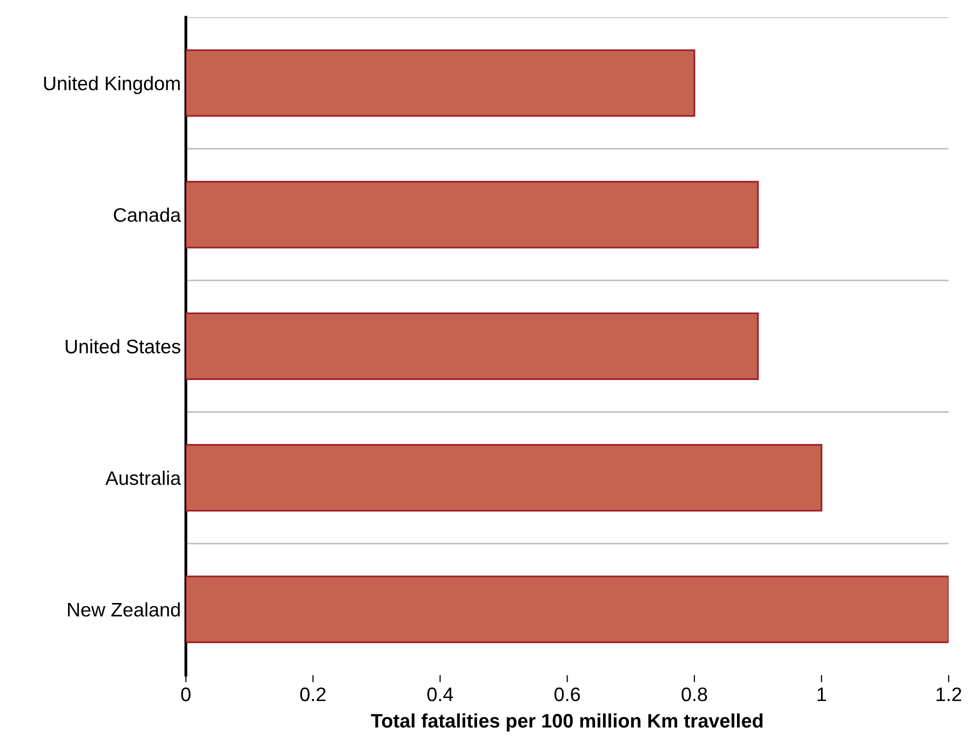 The width and height of the screenshot is (968, 751). I want to click on y-tick-label: Canada, so click(147, 215).